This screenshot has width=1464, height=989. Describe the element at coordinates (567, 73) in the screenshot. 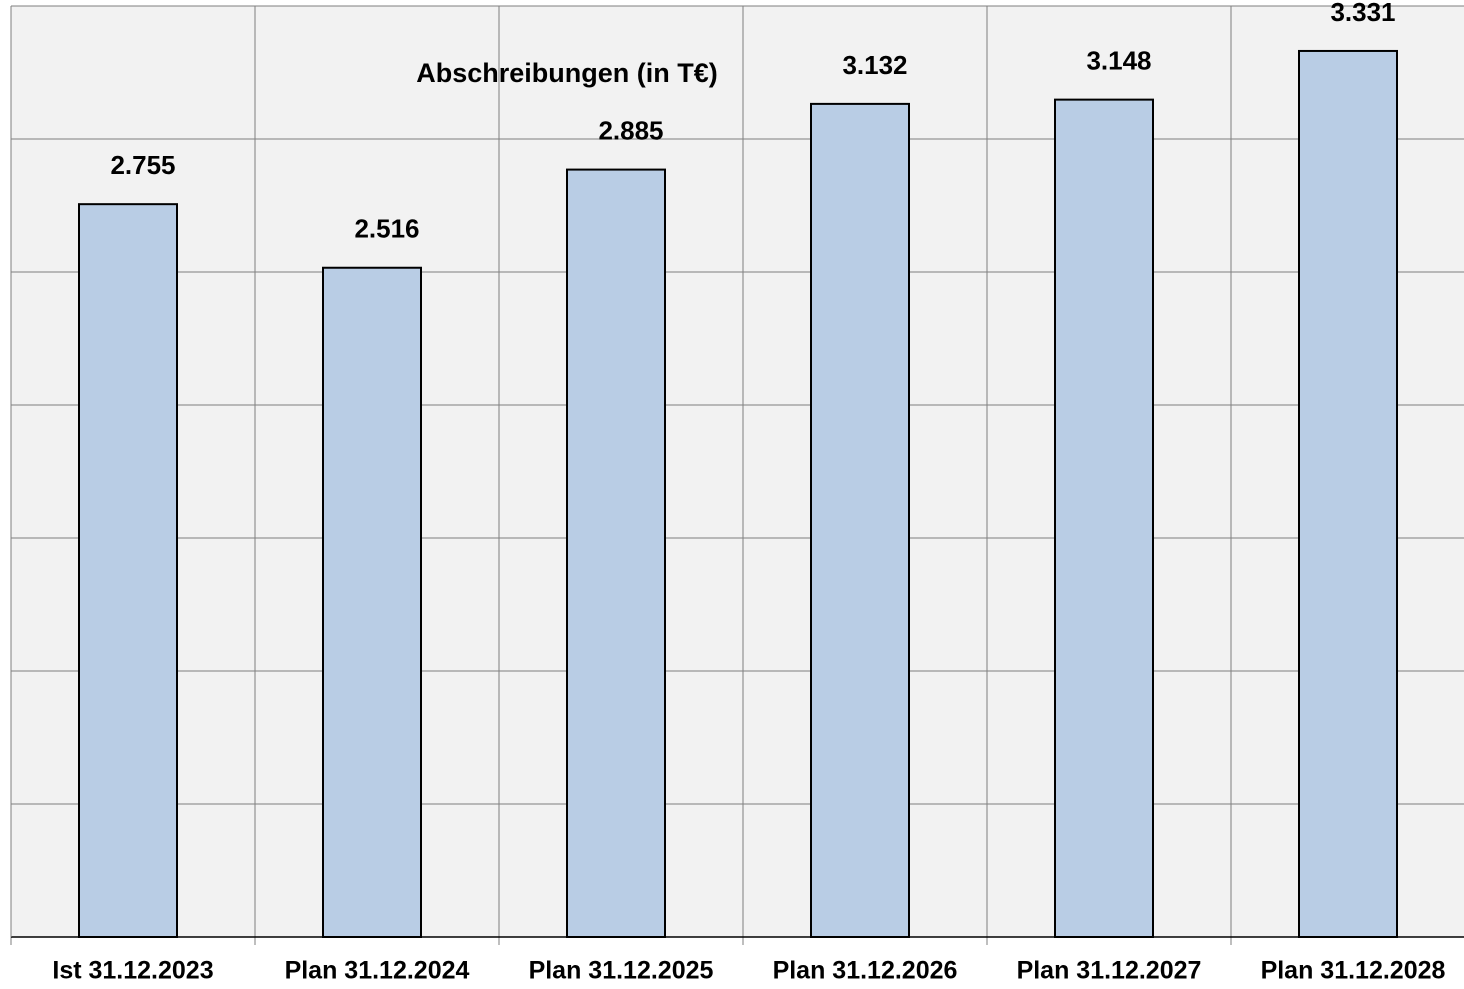

I see `chart-title: Abschreibungen (in T€)` at that location.